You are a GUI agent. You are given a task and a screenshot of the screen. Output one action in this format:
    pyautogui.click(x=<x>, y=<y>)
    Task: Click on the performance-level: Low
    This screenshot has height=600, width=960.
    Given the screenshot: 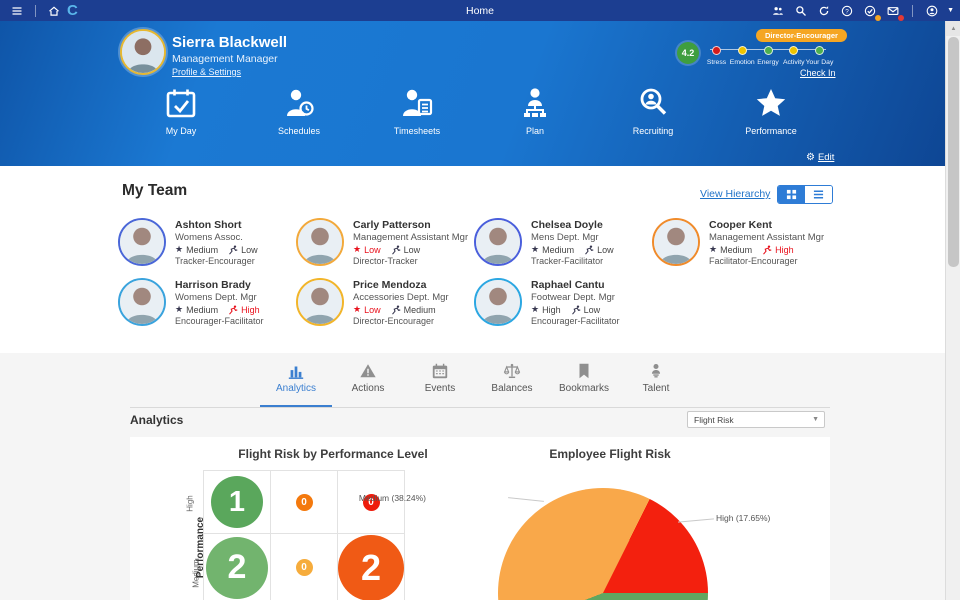 What is the action you would take?
    pyautogui.click(x=372, y=249)
    